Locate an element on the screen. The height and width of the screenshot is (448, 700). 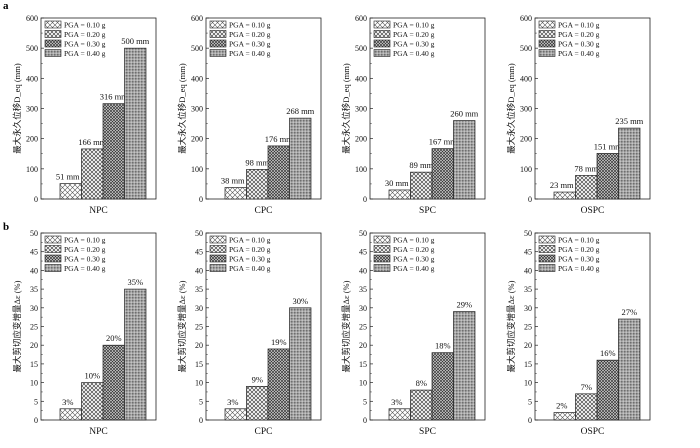
y-tick-label: 400 is located at coordinates (32, 78).